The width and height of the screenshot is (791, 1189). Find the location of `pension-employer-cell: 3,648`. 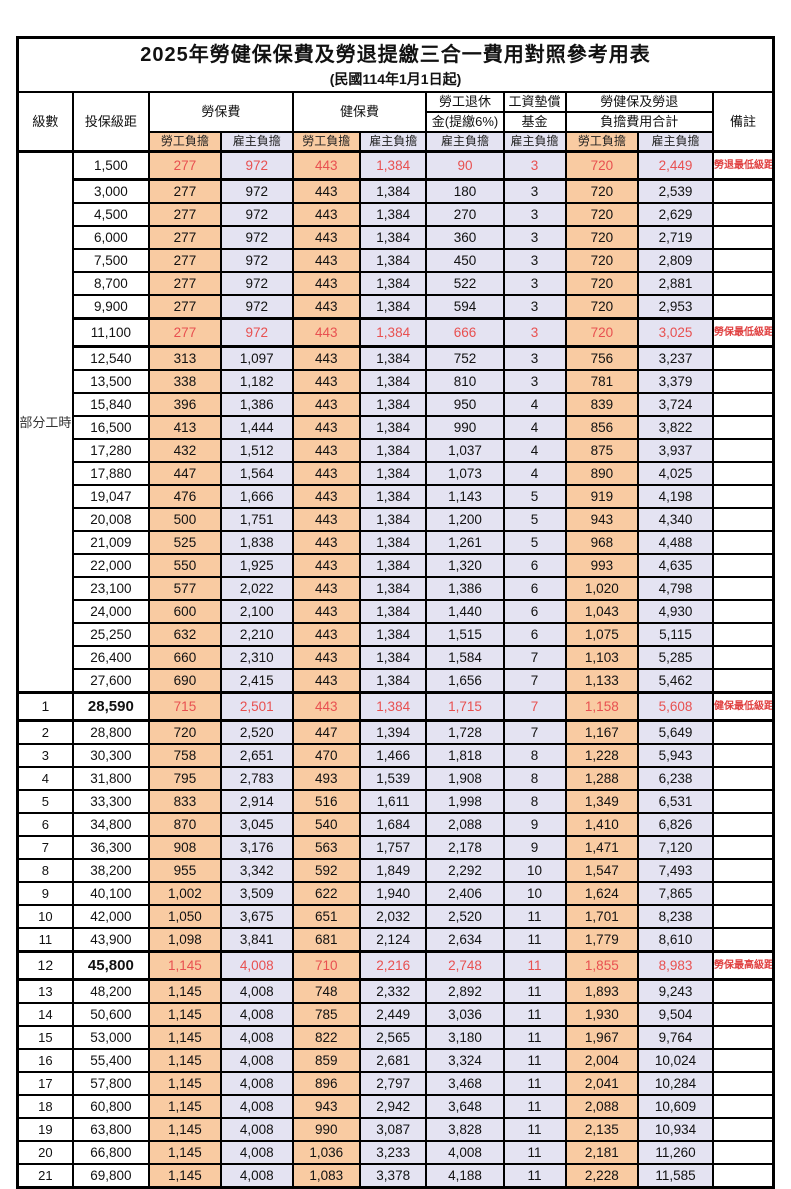

pension-employer-cell: 3,648 is located at coordinates (465, 1106).